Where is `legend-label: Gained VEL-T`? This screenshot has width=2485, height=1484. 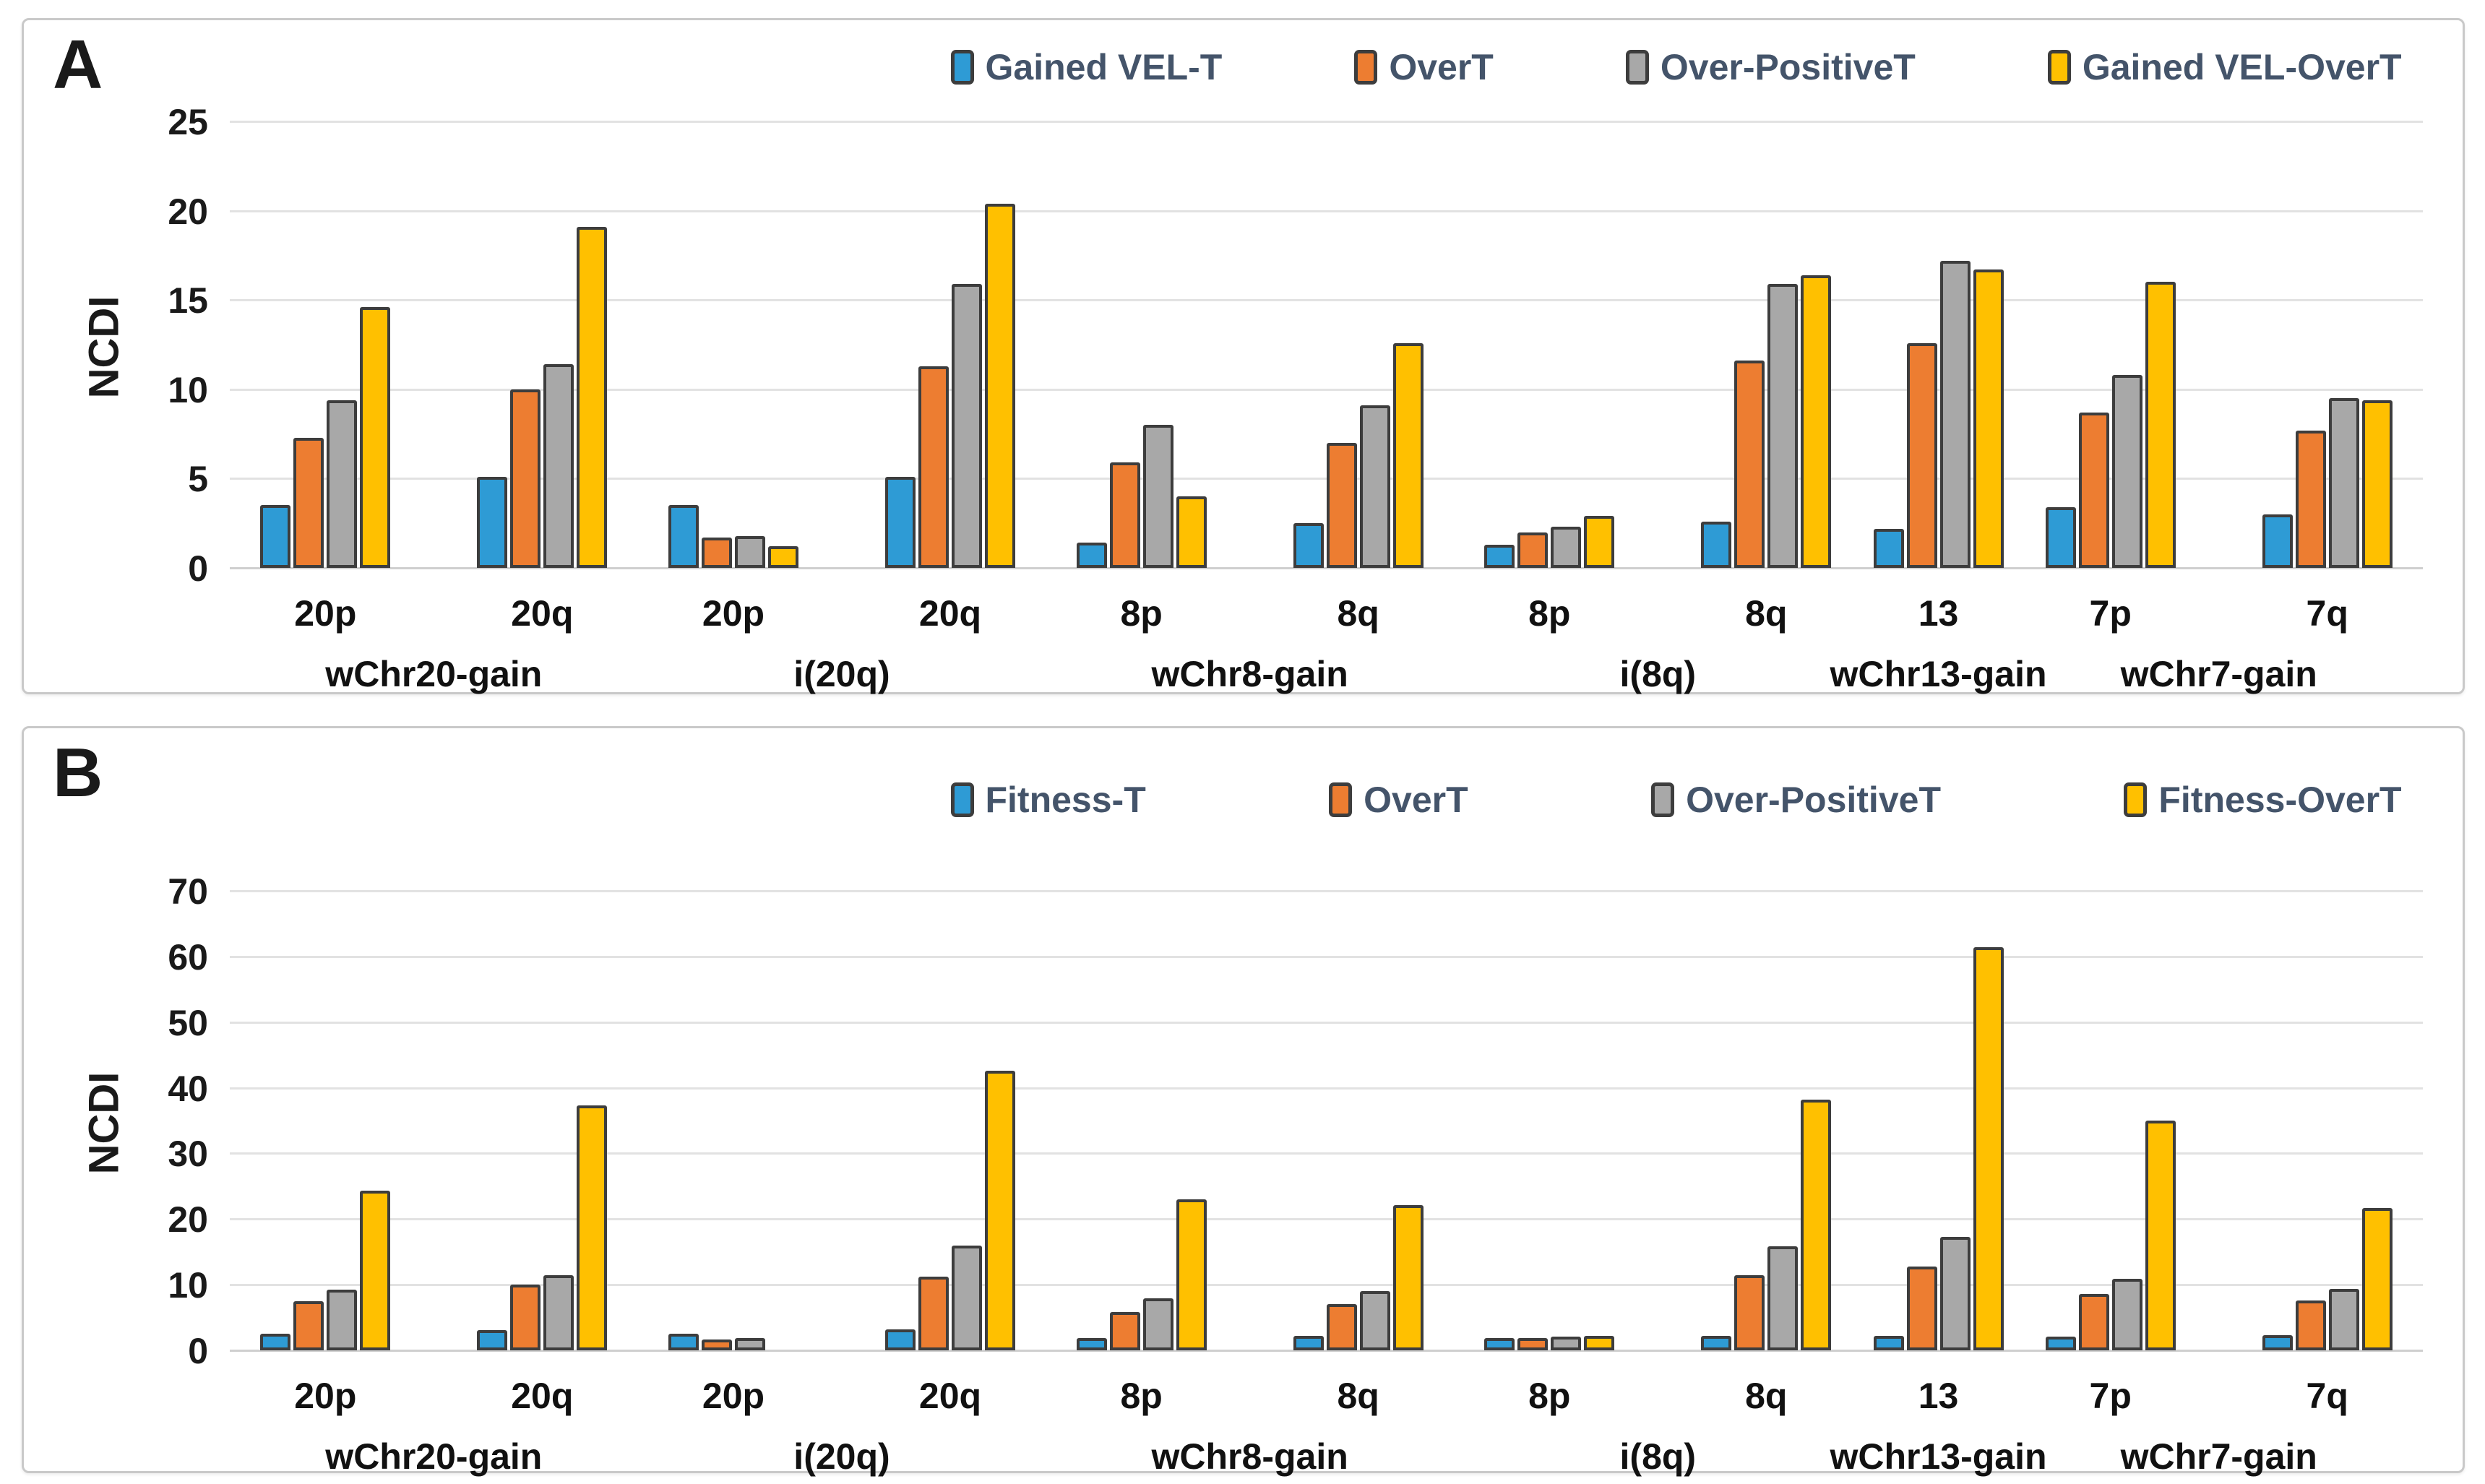
legend-label: Gained VEL-T is located at coordinates (1104, 67).